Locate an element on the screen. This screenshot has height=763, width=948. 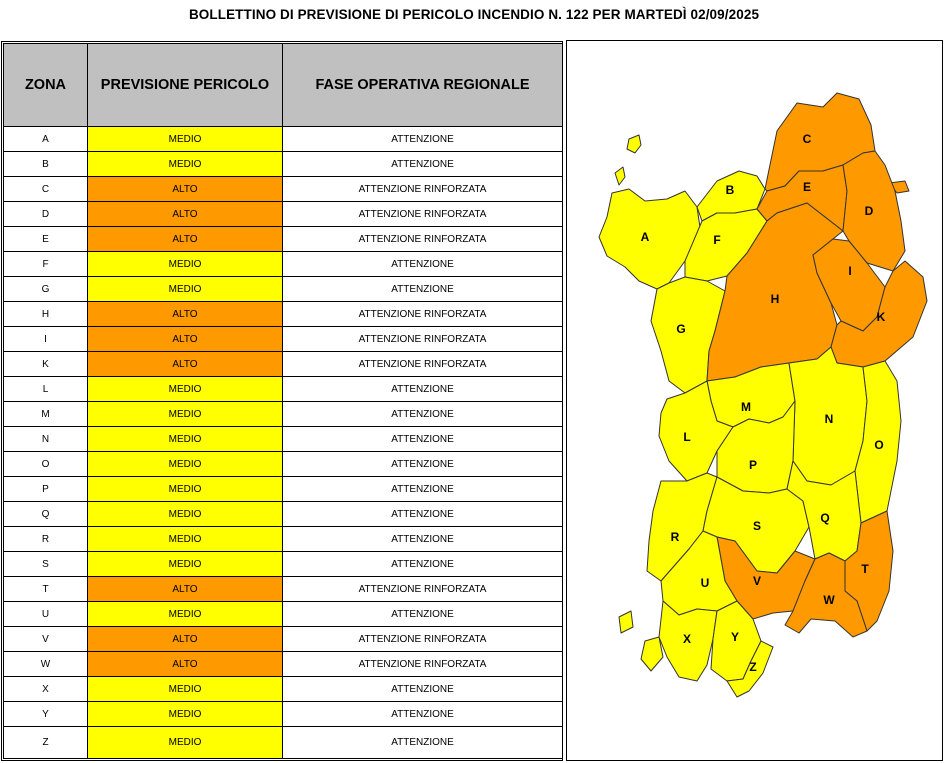
table-row: F MEDIO ATTENZIONE is located at coordinates (283, 264).